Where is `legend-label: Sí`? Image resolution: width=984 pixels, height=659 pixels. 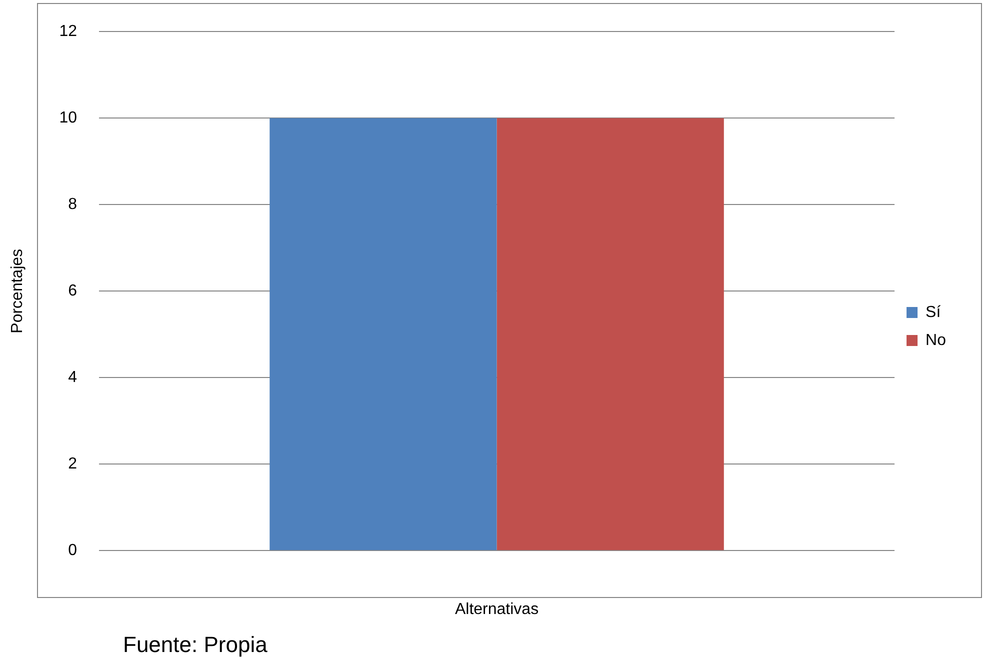 legend-label: Sí is located at coordinates (934, 312).